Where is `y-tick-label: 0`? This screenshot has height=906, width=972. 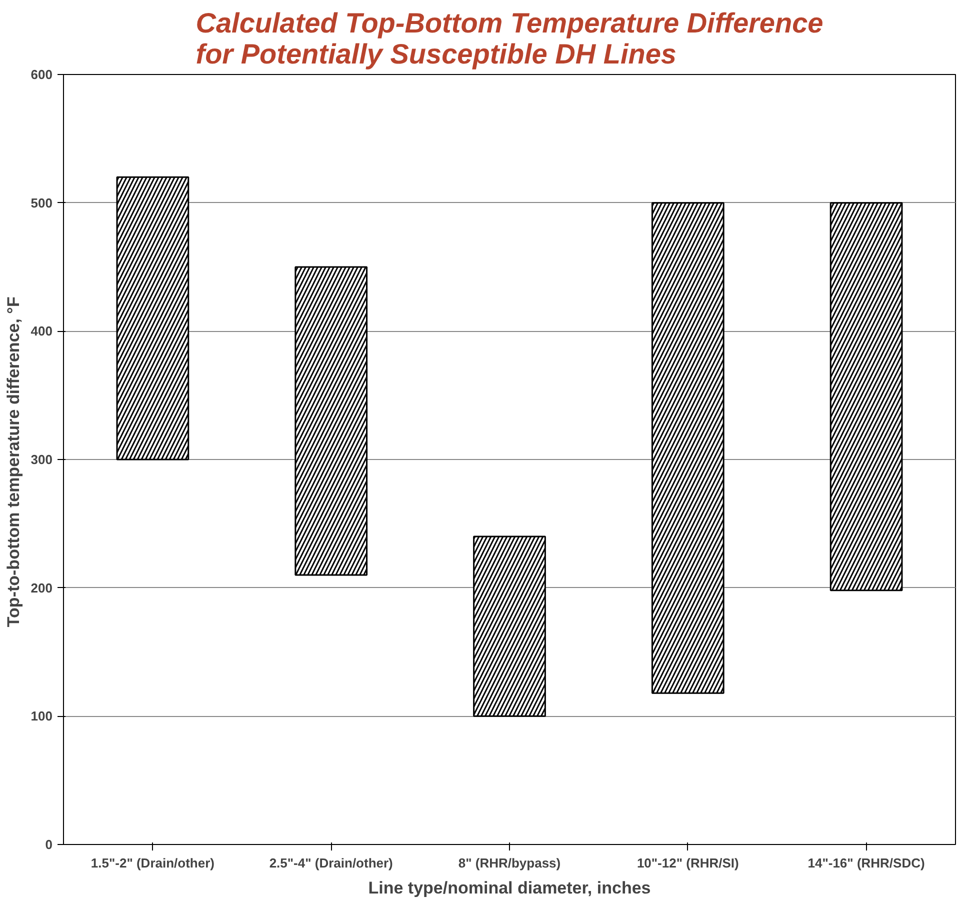
y-tick-label: 0 is located at coordinates (49, 844).